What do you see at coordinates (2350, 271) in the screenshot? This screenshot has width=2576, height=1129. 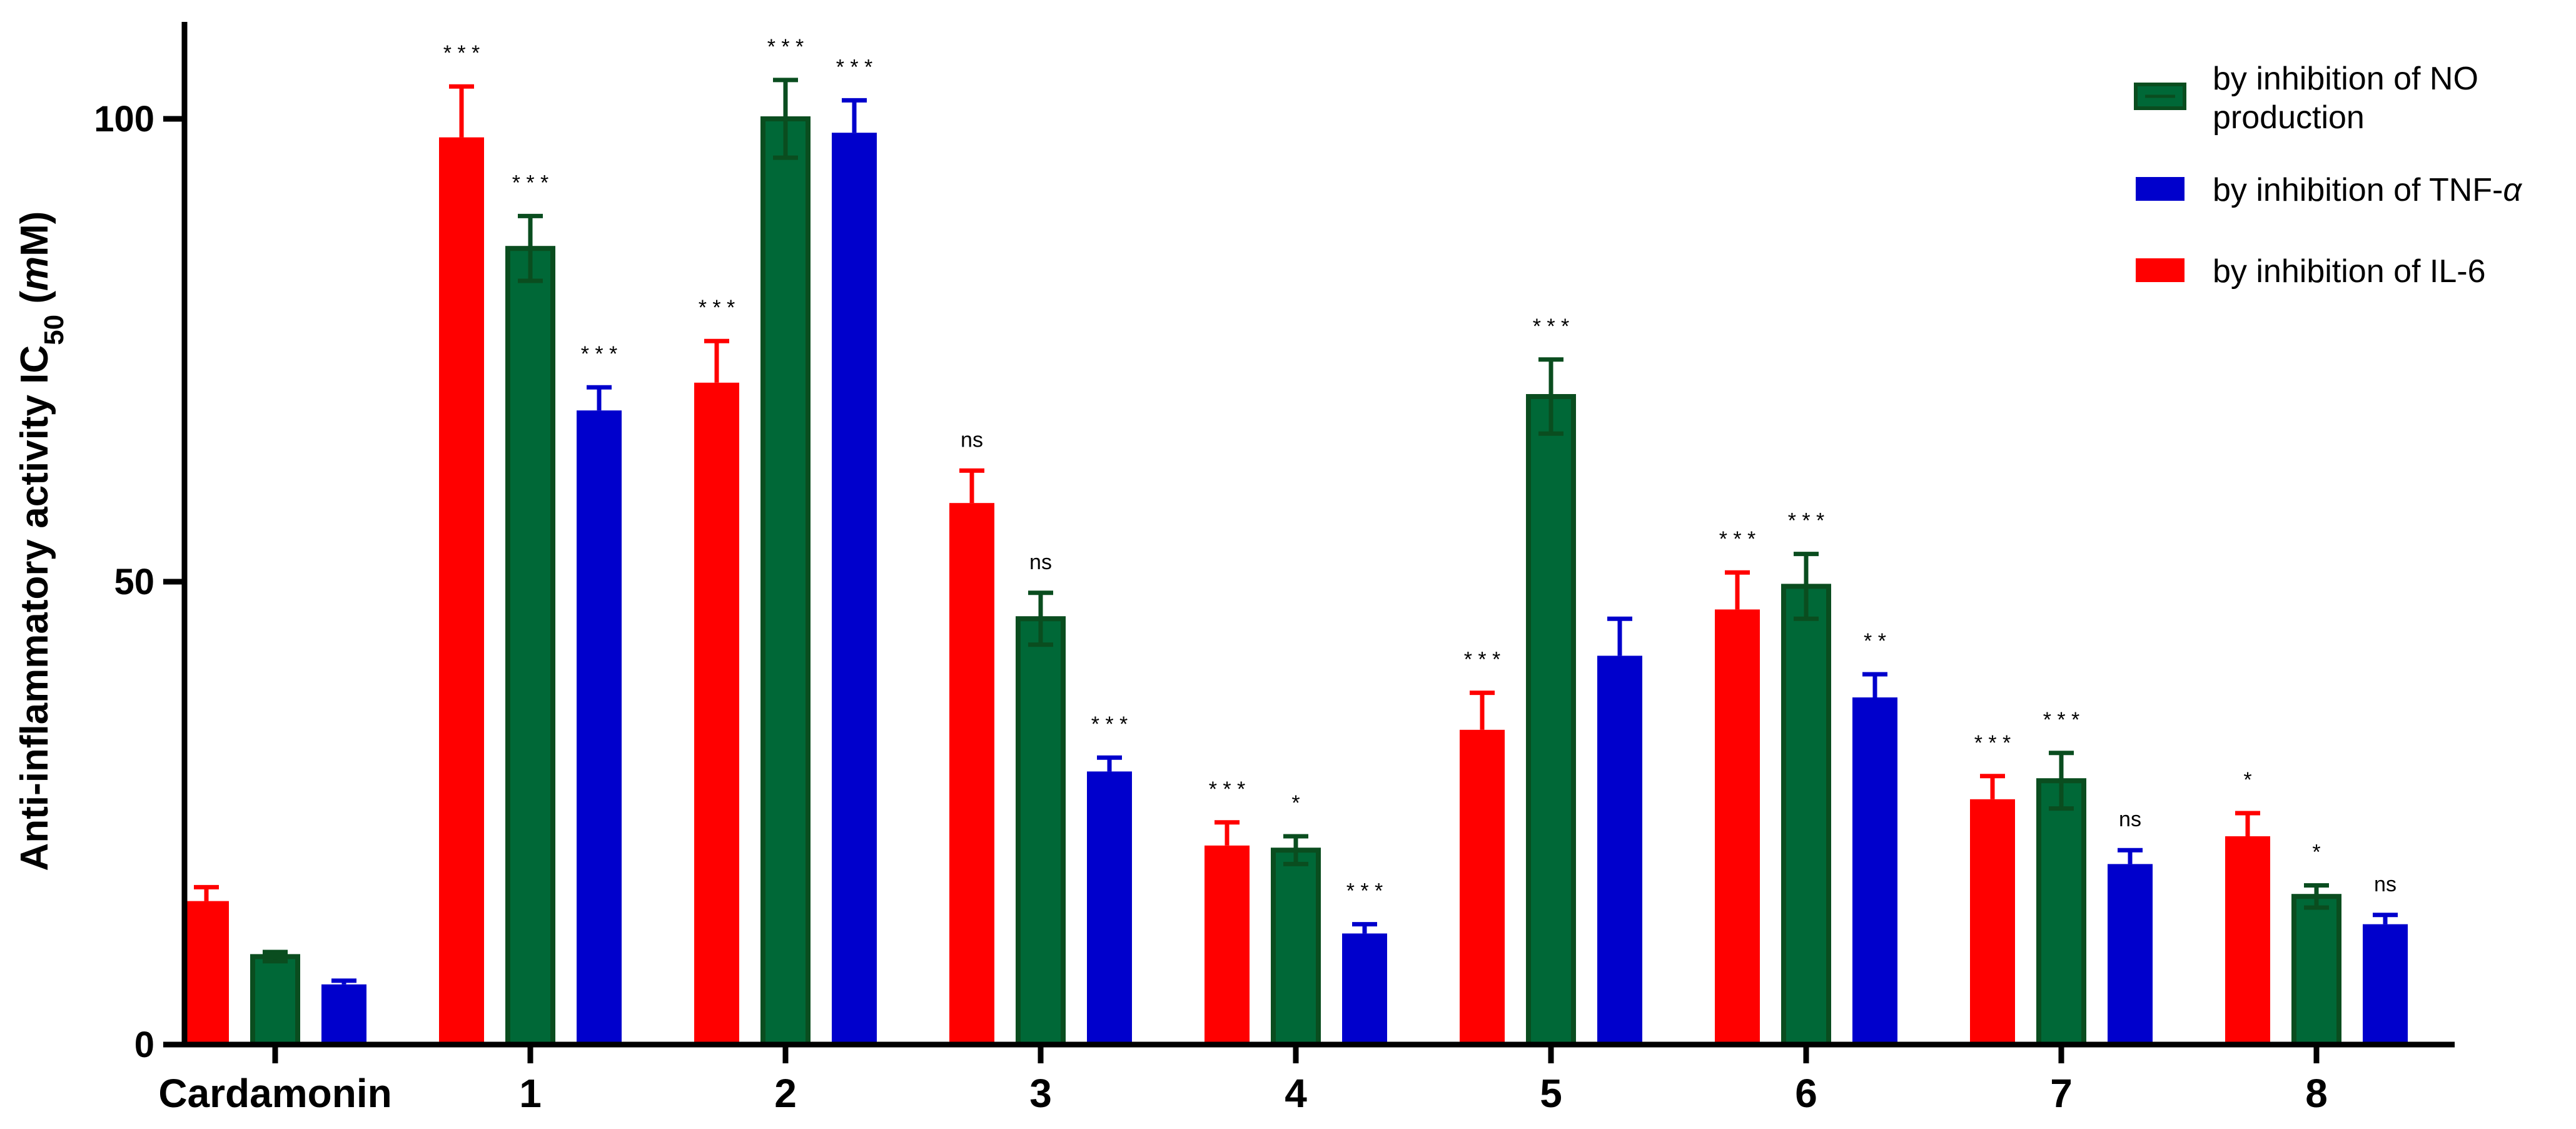 I see `legend-label: by inhibition of IL-6` at bounding box center [2350, 271].